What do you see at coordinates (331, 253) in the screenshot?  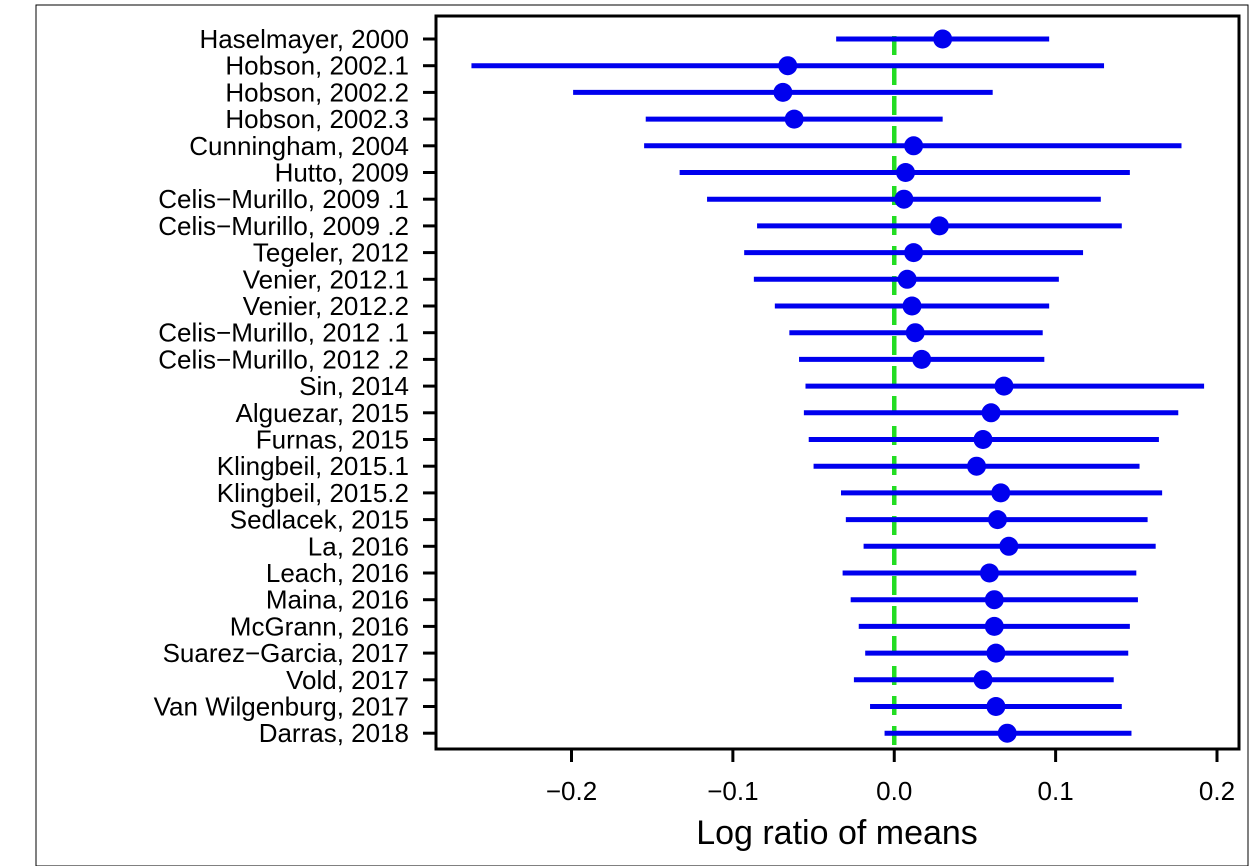 I see `study-label: Tegeler, 2012` at bounding box center [331, 253].